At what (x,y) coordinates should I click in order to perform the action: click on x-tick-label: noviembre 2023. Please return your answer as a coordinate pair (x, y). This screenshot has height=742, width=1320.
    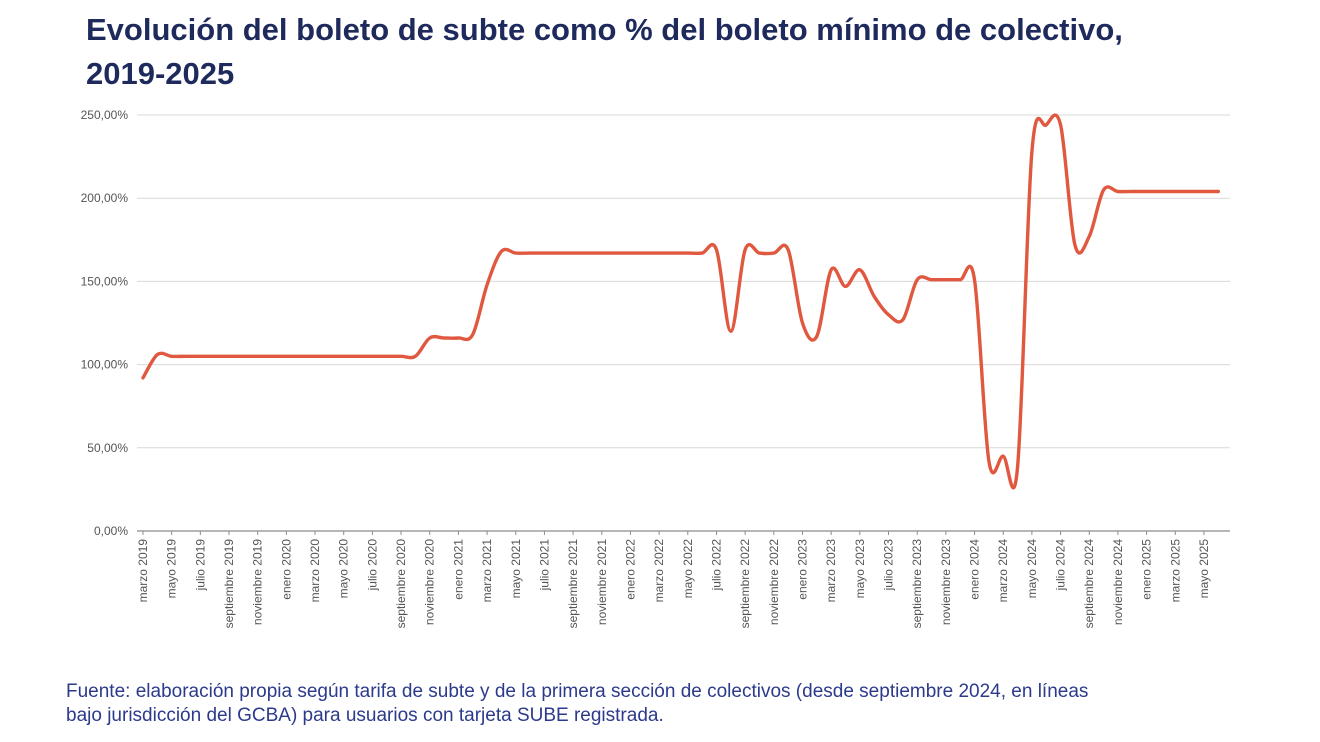
    Looking at the image, I should click on (946, 582).